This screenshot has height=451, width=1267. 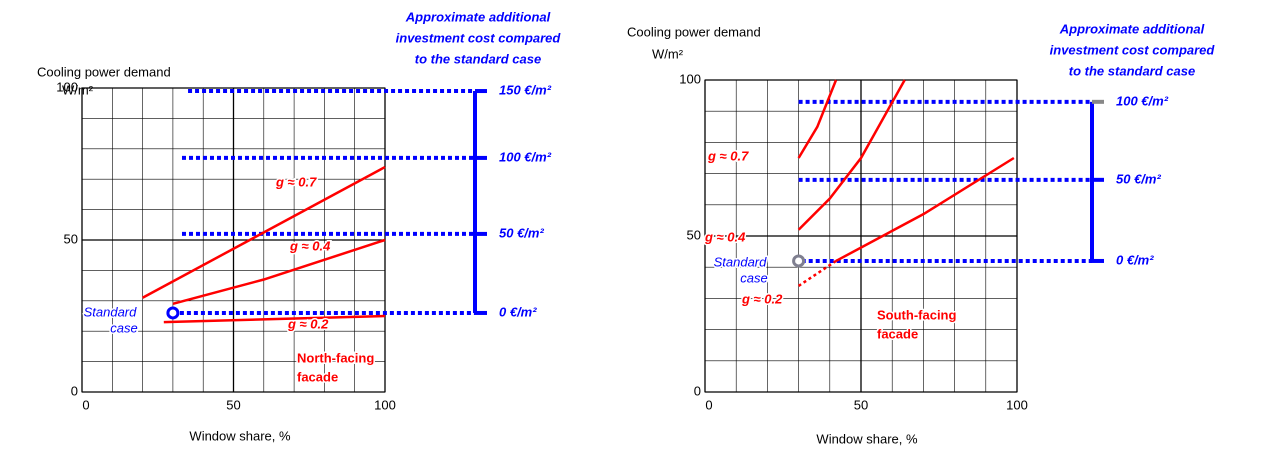 What do you see at coordinates (916, 314) in the screenshot?
I see `facade-label: South-facing` at bounding box center [916, 314].